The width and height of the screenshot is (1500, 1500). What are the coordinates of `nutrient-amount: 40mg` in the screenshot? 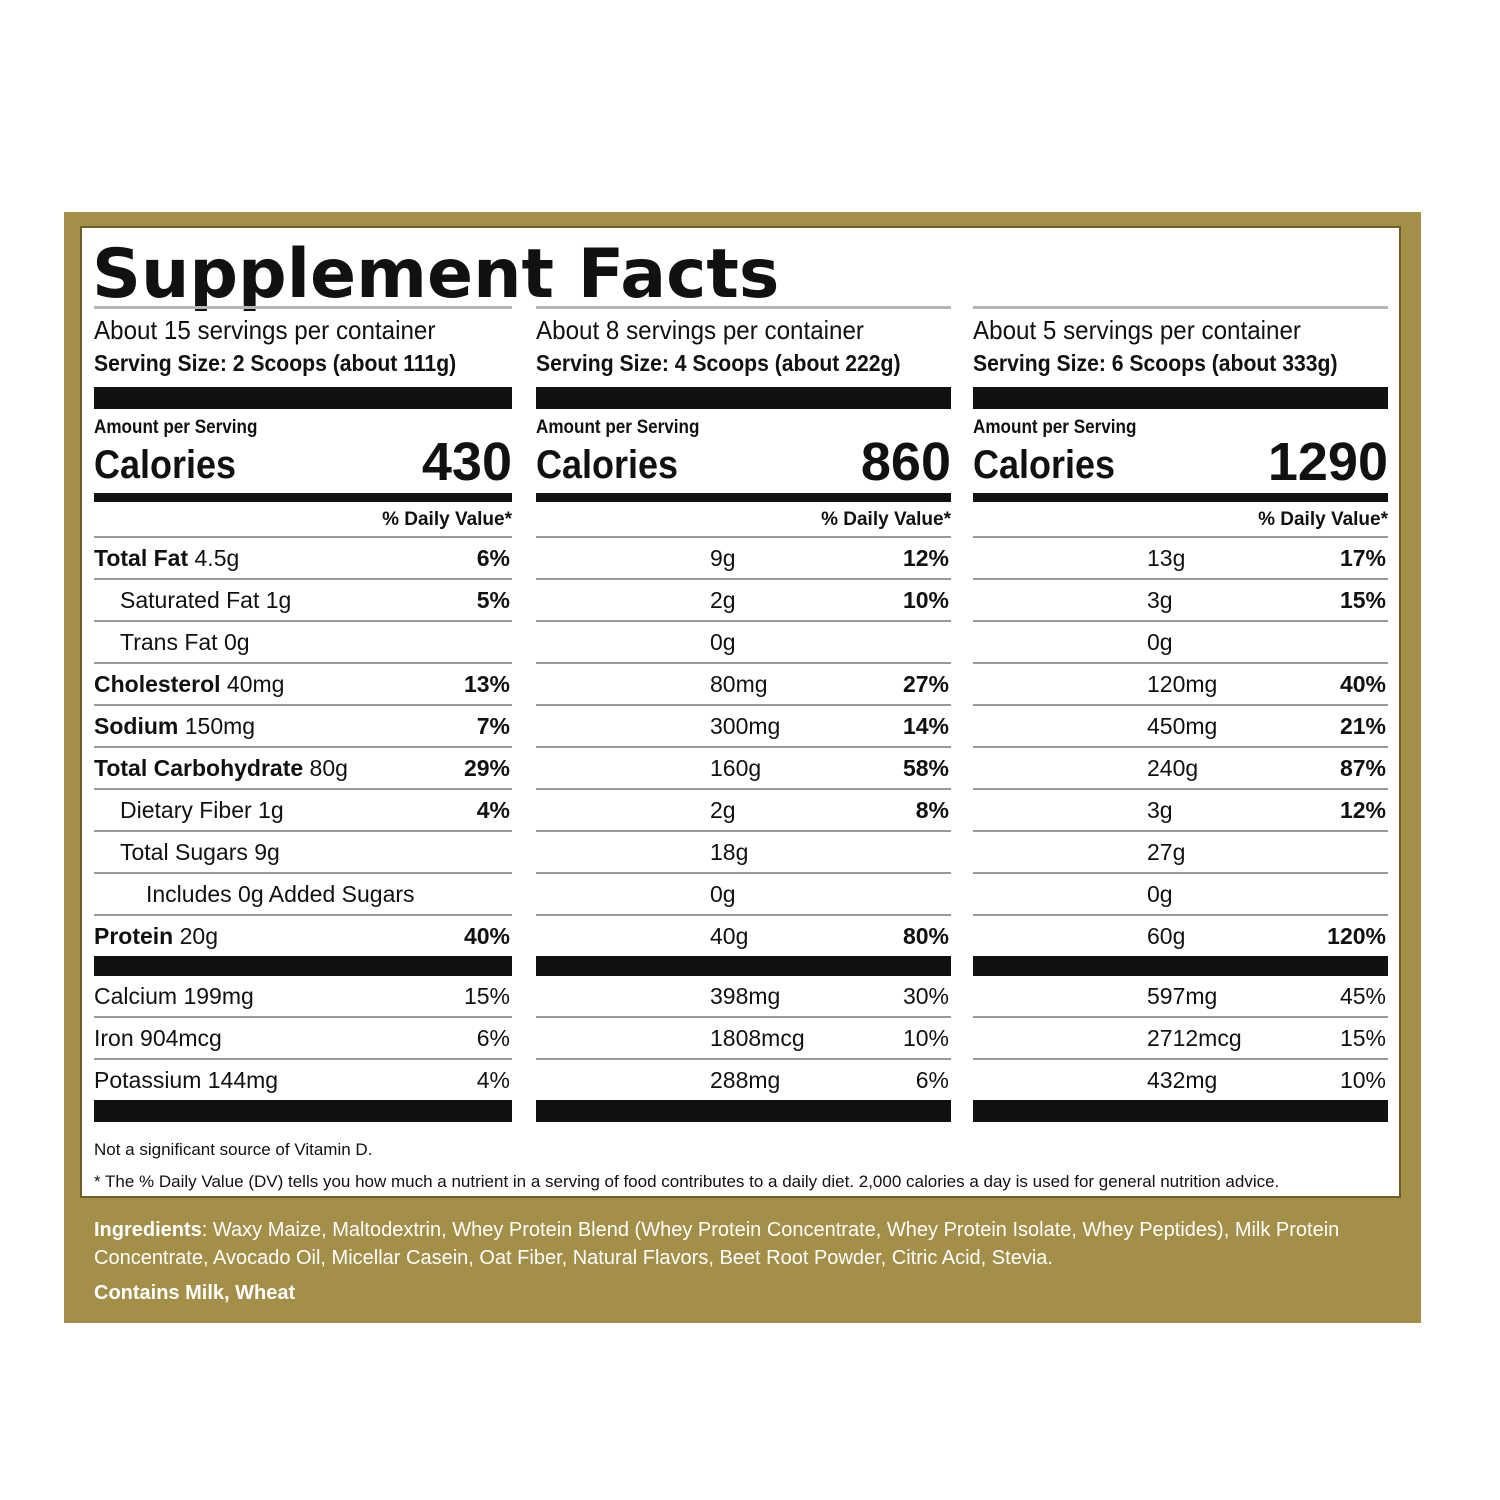 It's located at (252, 683).